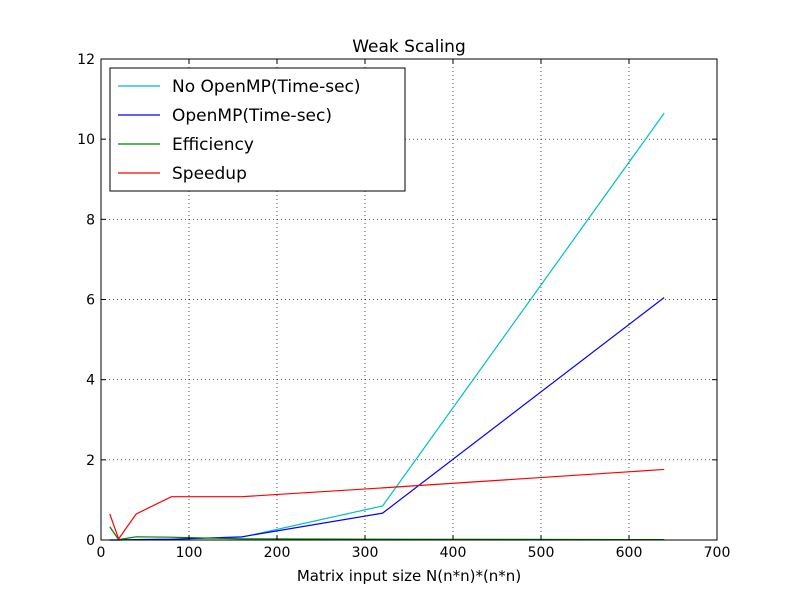 This screenshot has height=600, width=800. Describe the element at coordinates (90, 381) in the screenshot. I see `y-tick-label: 4` at that location.